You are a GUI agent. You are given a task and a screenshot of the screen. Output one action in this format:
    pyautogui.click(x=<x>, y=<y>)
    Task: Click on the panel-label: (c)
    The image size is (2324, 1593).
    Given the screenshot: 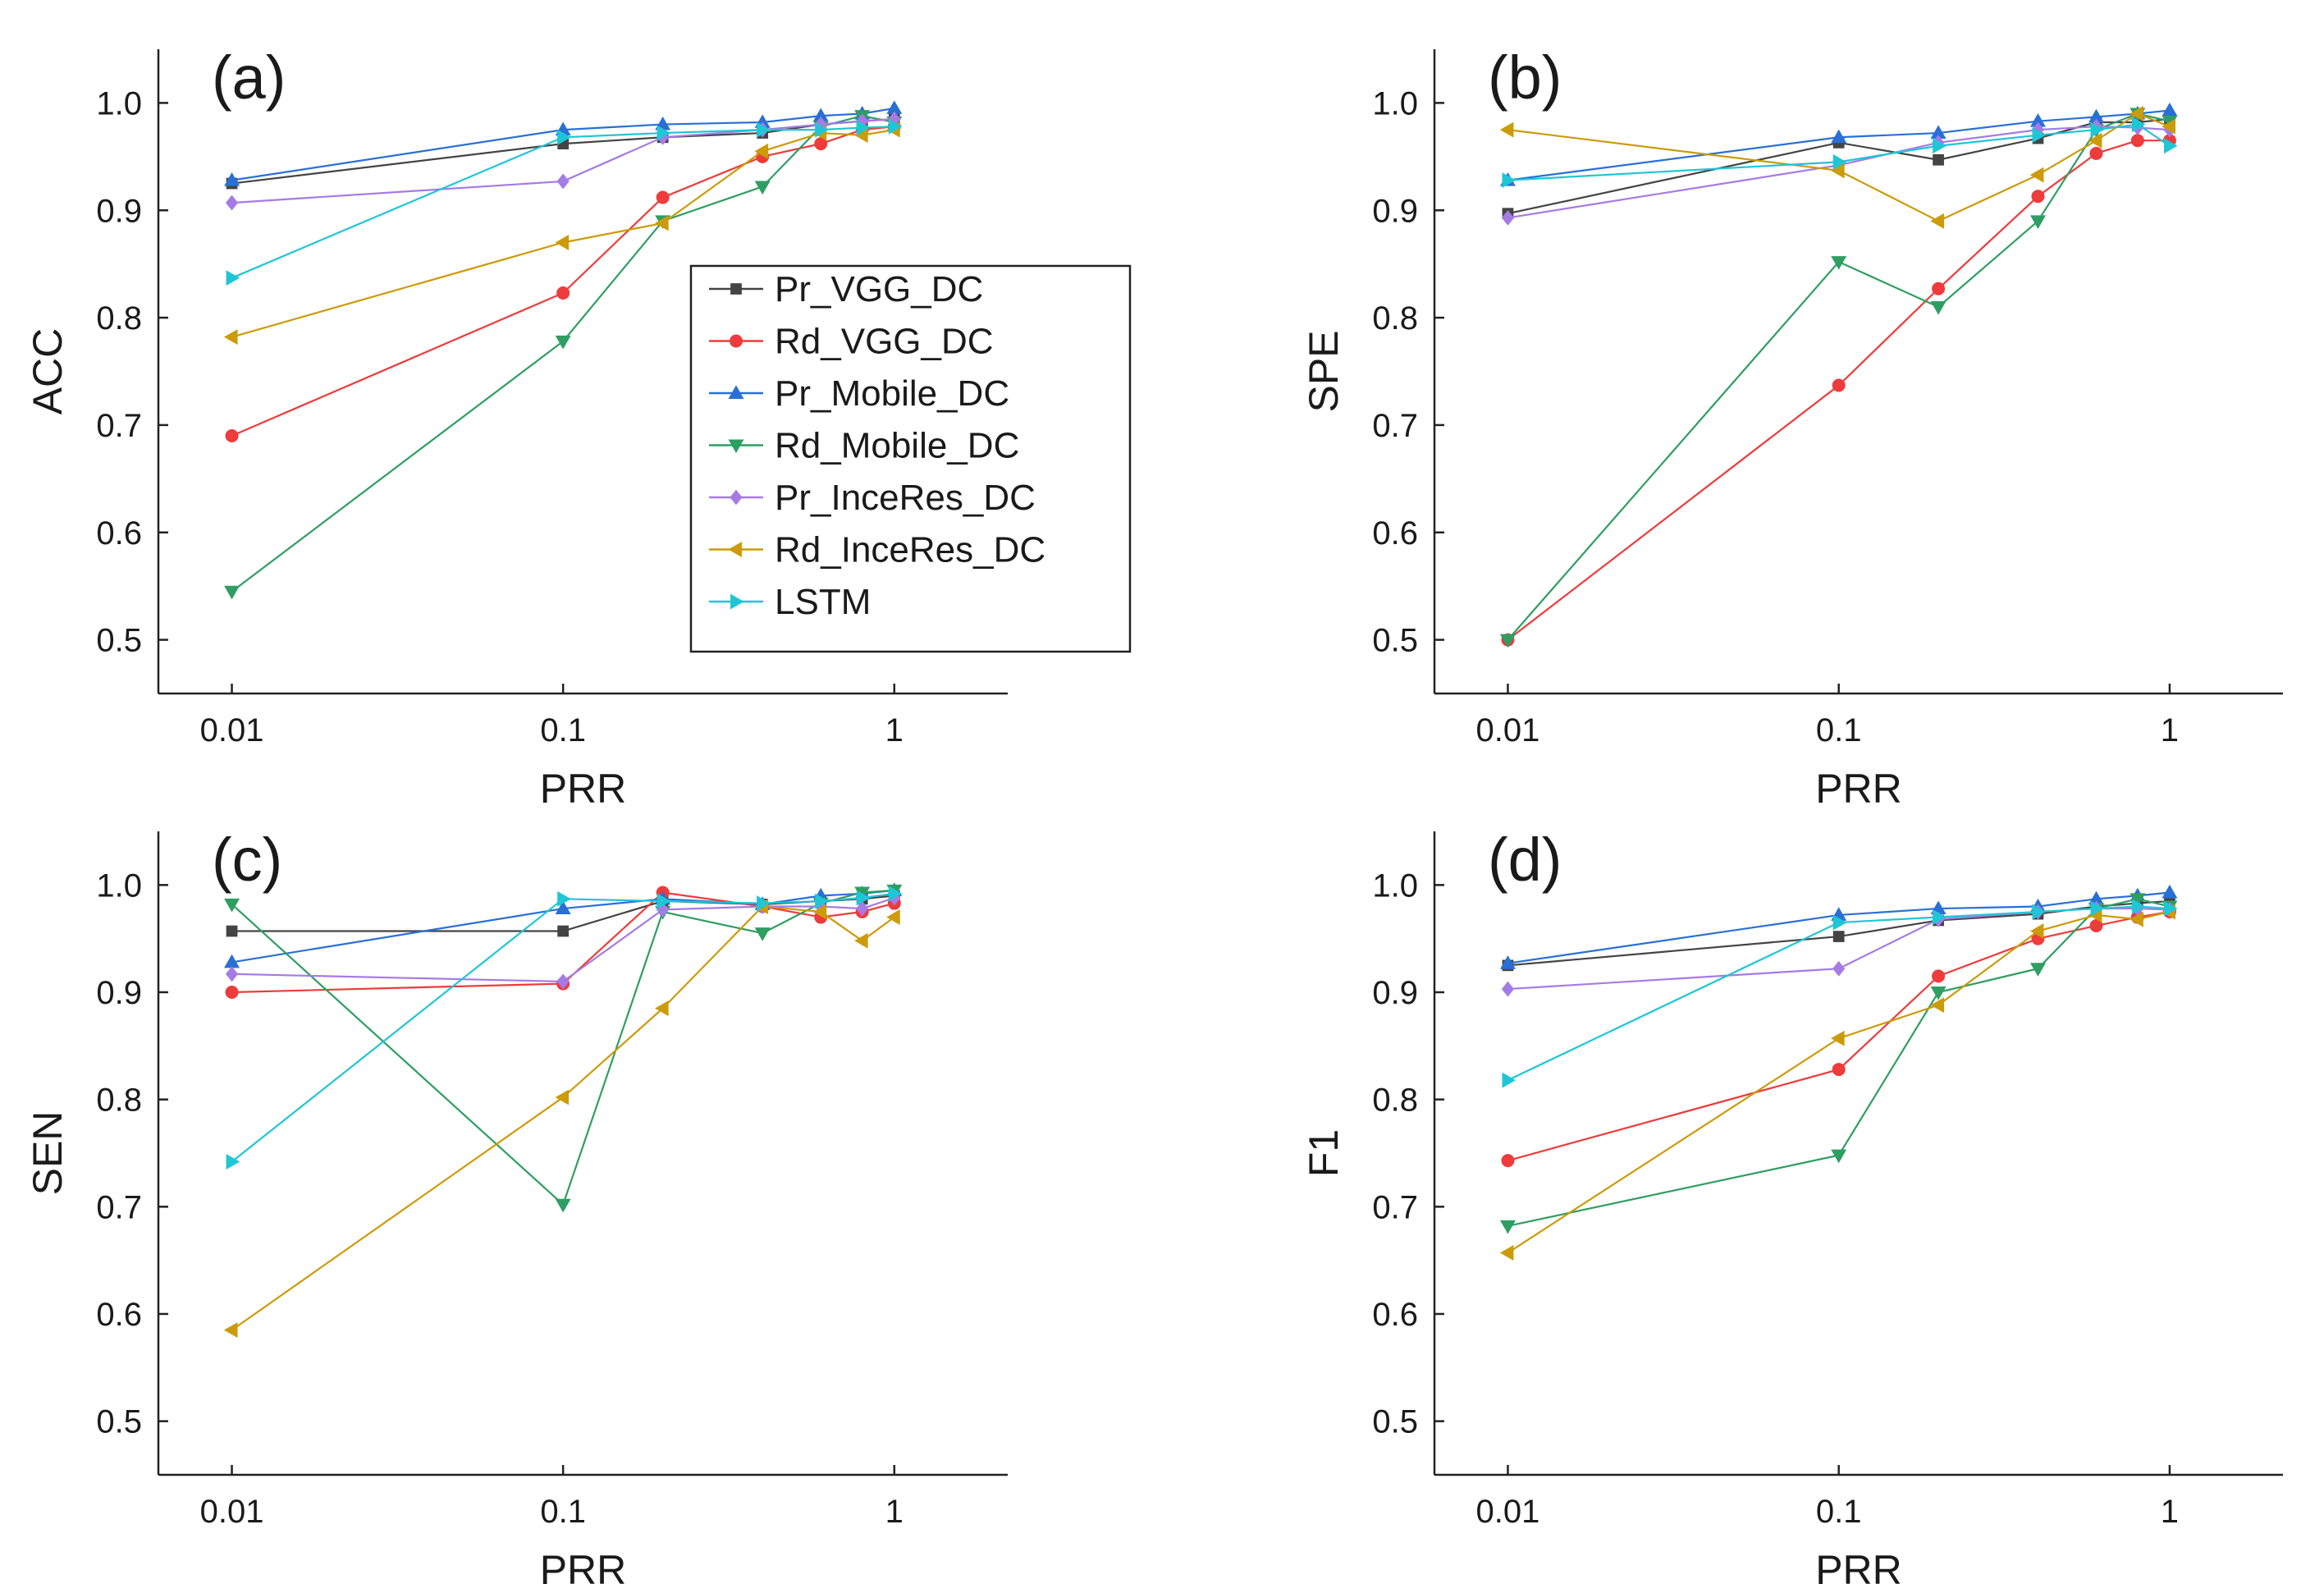 What is the action you would take?
    pyautogui.click(x=247, y=860)
    